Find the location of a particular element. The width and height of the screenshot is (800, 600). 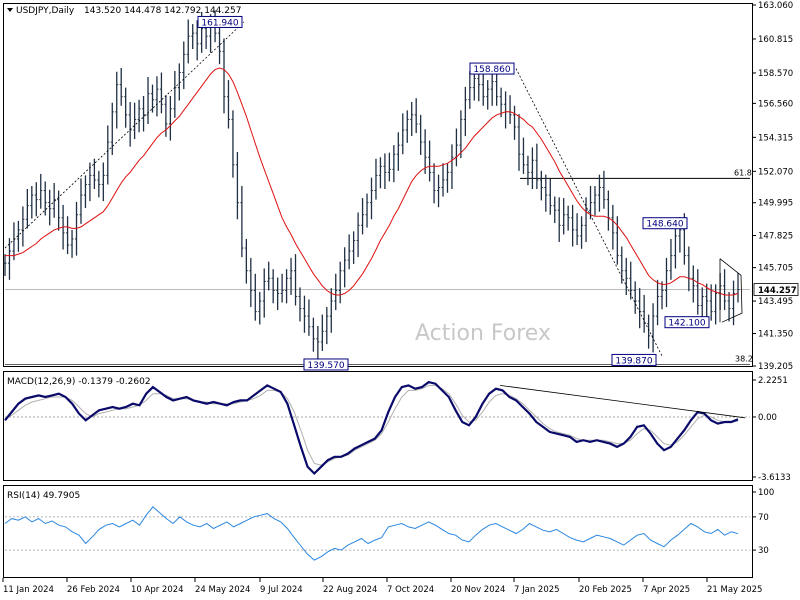

price-axis-label: 147.825 is located at coordinates (775, 237).